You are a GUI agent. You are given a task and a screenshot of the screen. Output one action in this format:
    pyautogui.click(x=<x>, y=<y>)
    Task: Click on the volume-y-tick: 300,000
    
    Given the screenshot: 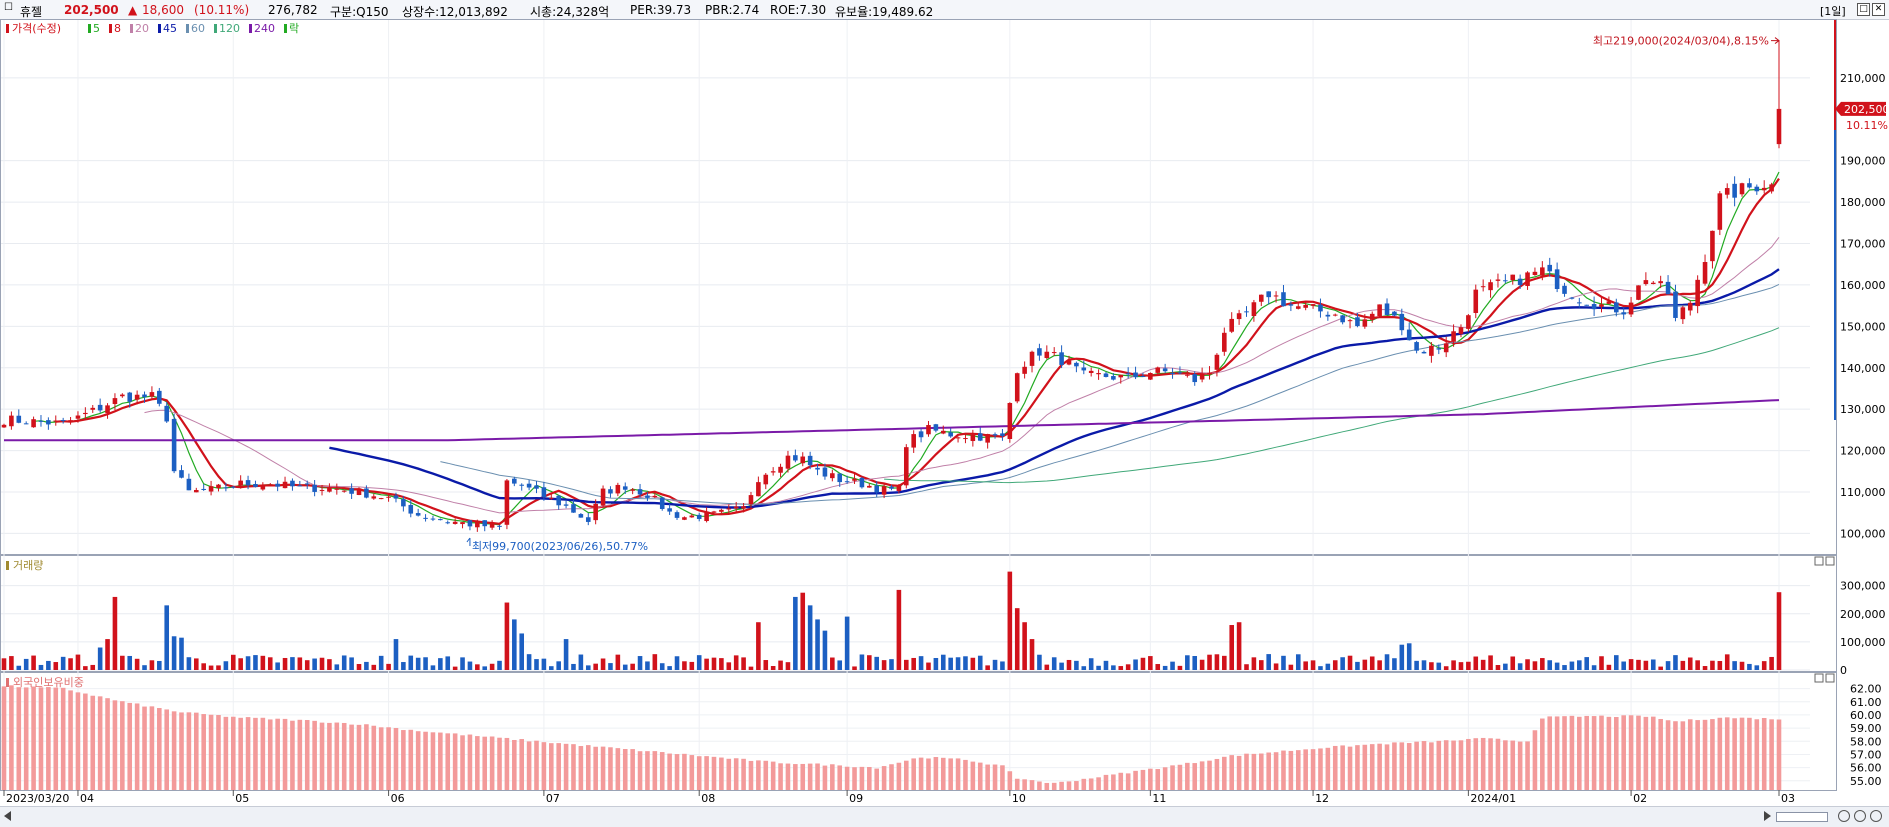 What is the action you would take?
    pyautogui.click(x=1863, y=586)
    